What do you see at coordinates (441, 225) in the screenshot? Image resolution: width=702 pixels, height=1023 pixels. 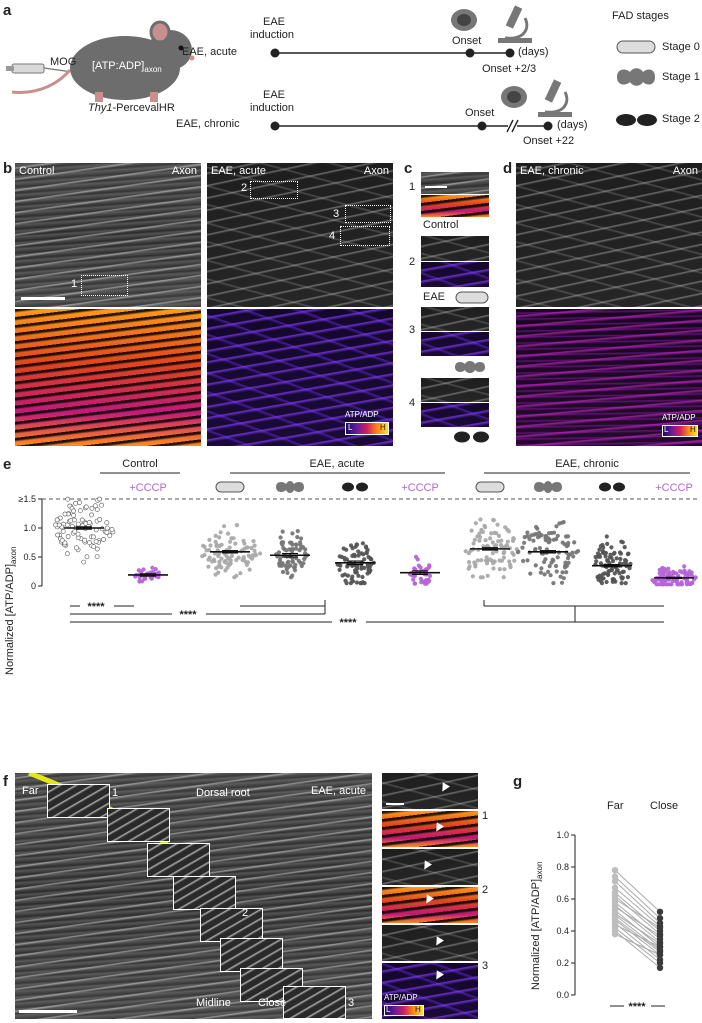 I see `c-control-label: Control` at bounding box center [441, 225].